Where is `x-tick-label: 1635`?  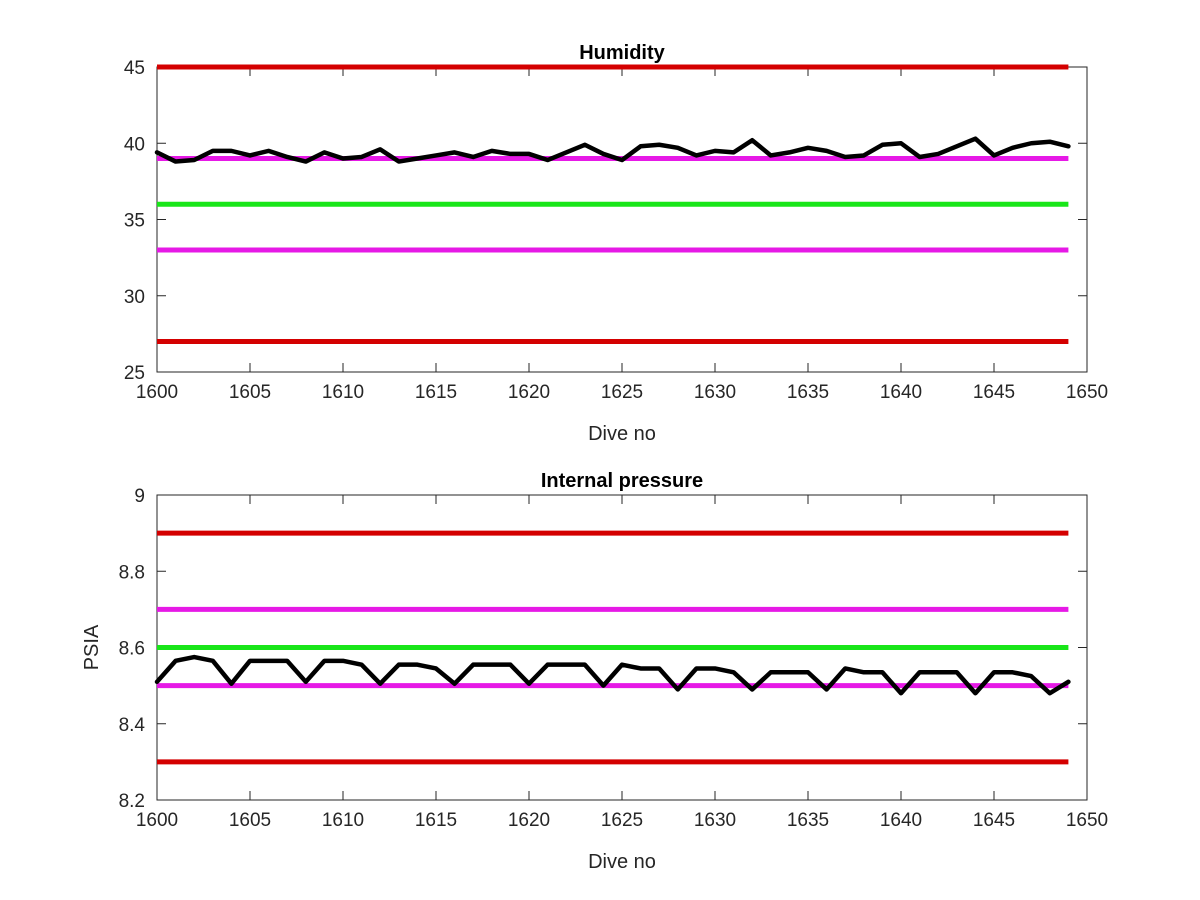 x-tick-label: 1635 is located at coordinates (808, 392).